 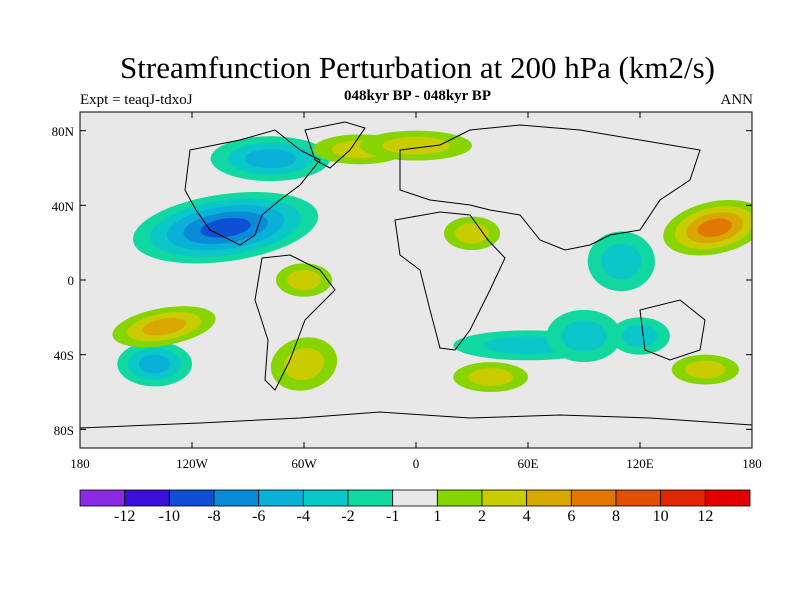 I want to click on colorbar-label: -4, so click(x=303, y=516).